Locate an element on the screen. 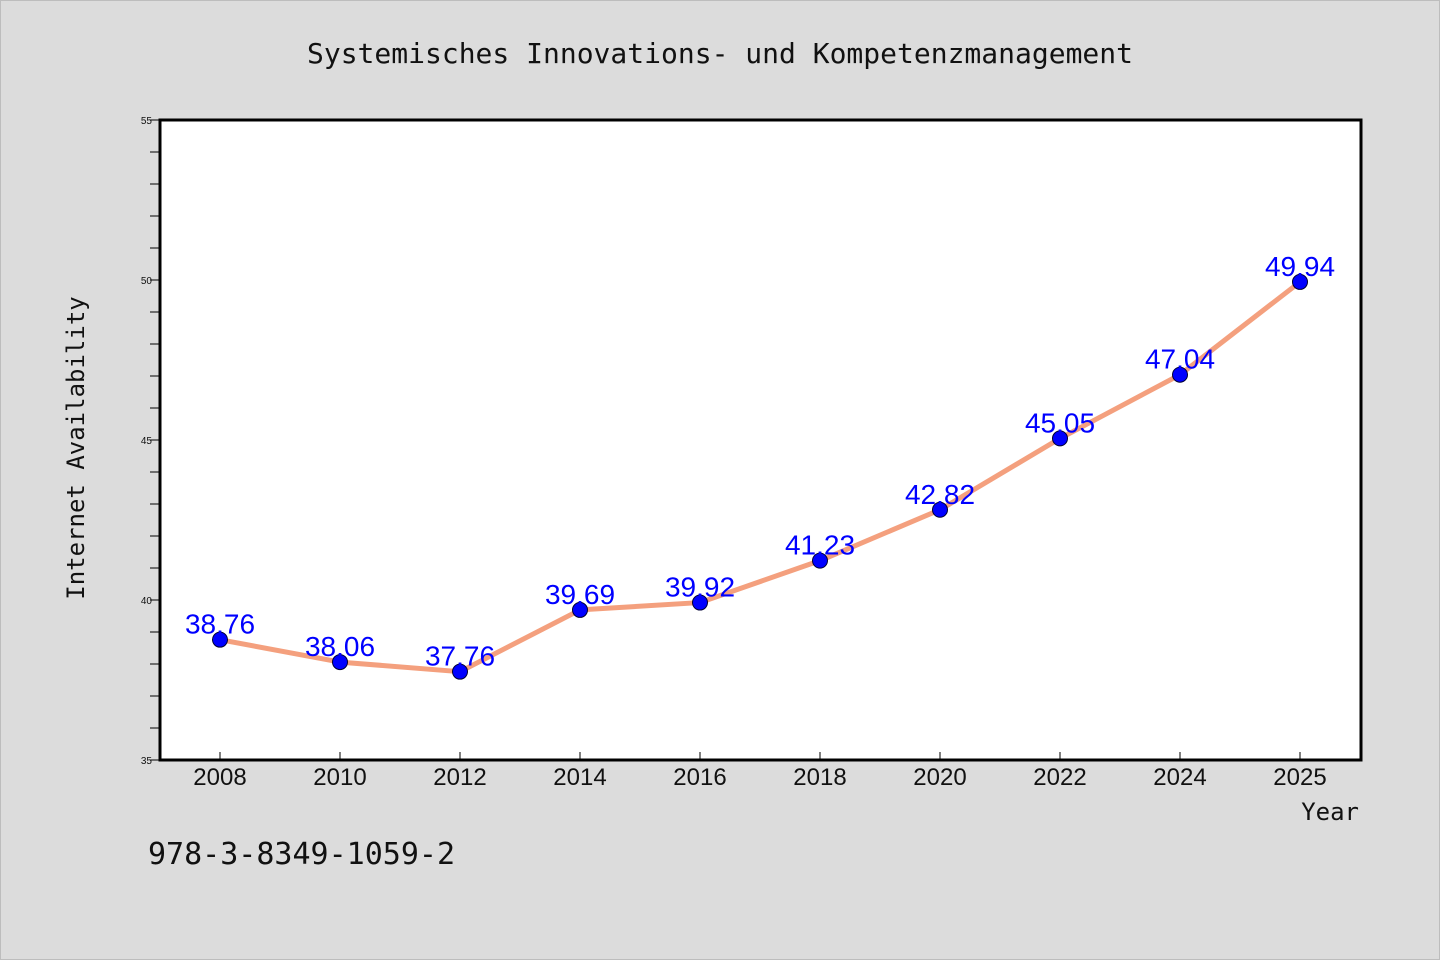 The height and width of the screenshot is (960, 1440). y-axis-ticks: 35 40 45 50 55 is located at coordinates (150, 441).